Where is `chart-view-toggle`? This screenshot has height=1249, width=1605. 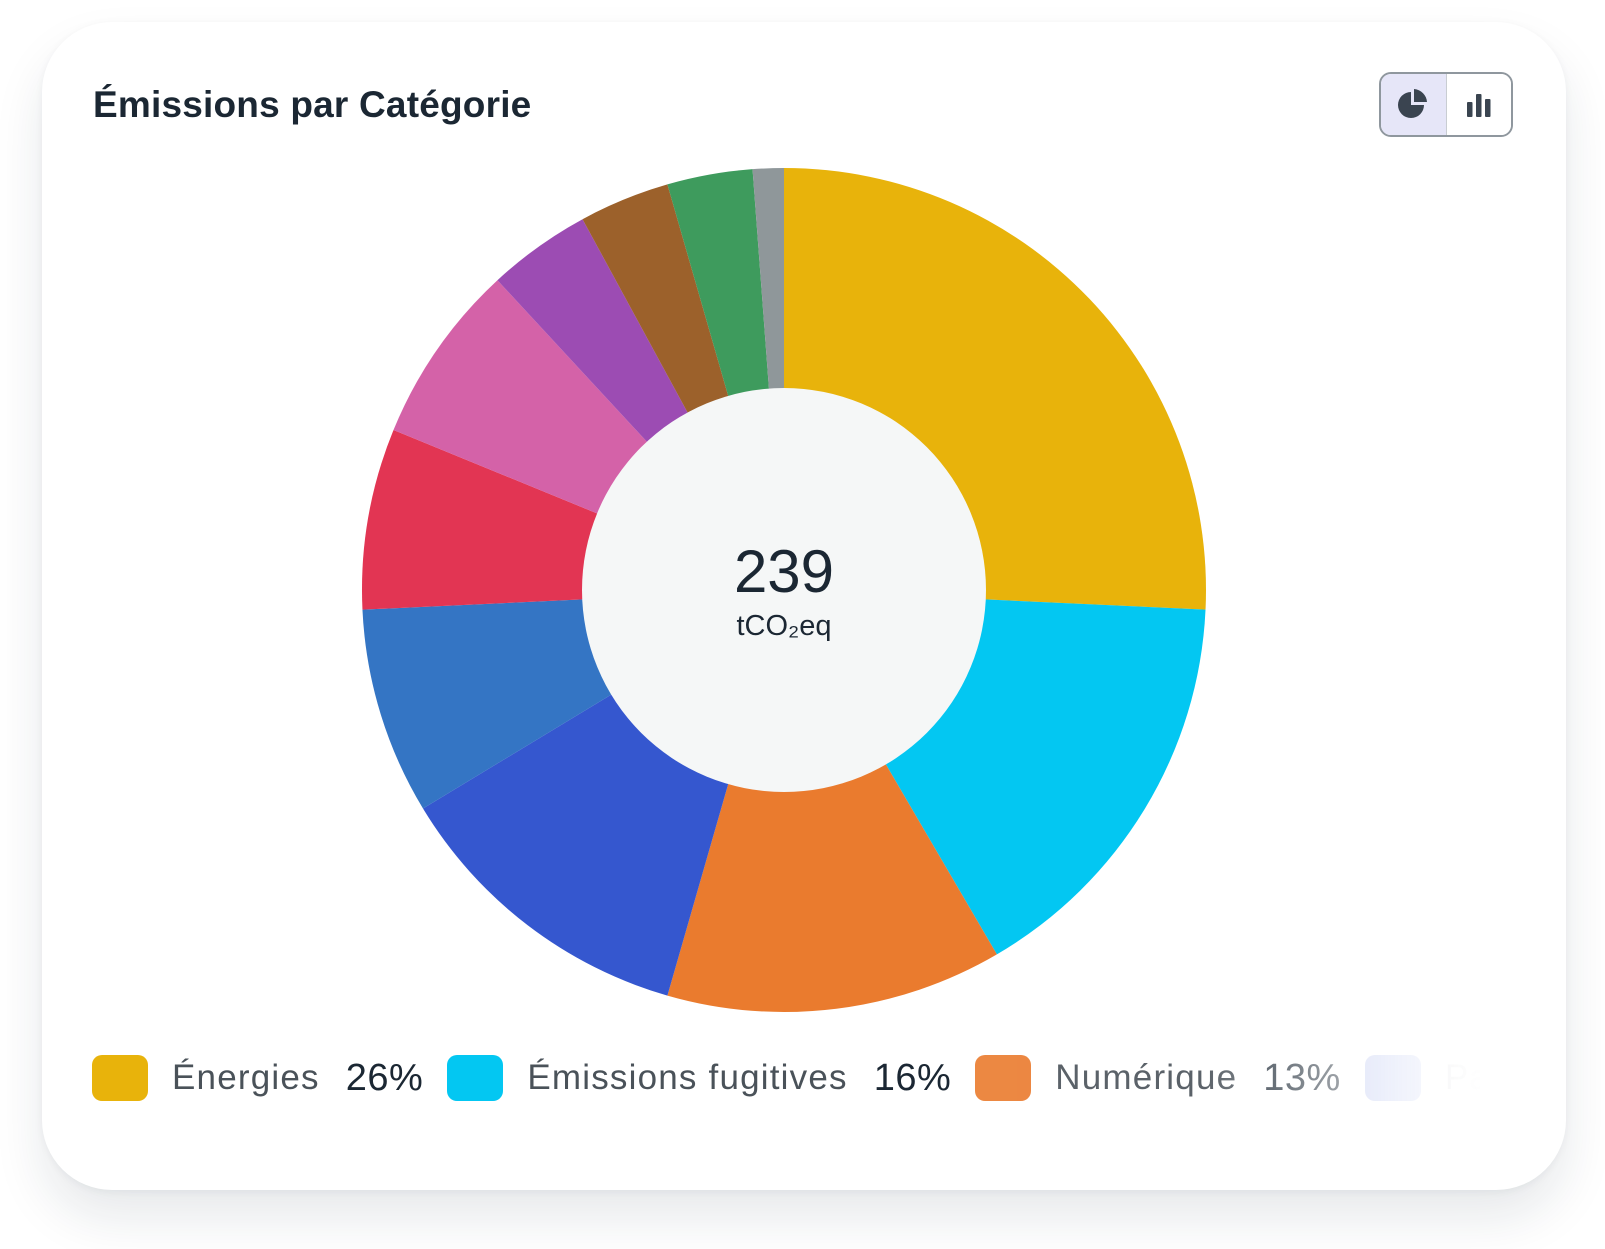
chart-view-toggle is located at coordinates (1446, 104).